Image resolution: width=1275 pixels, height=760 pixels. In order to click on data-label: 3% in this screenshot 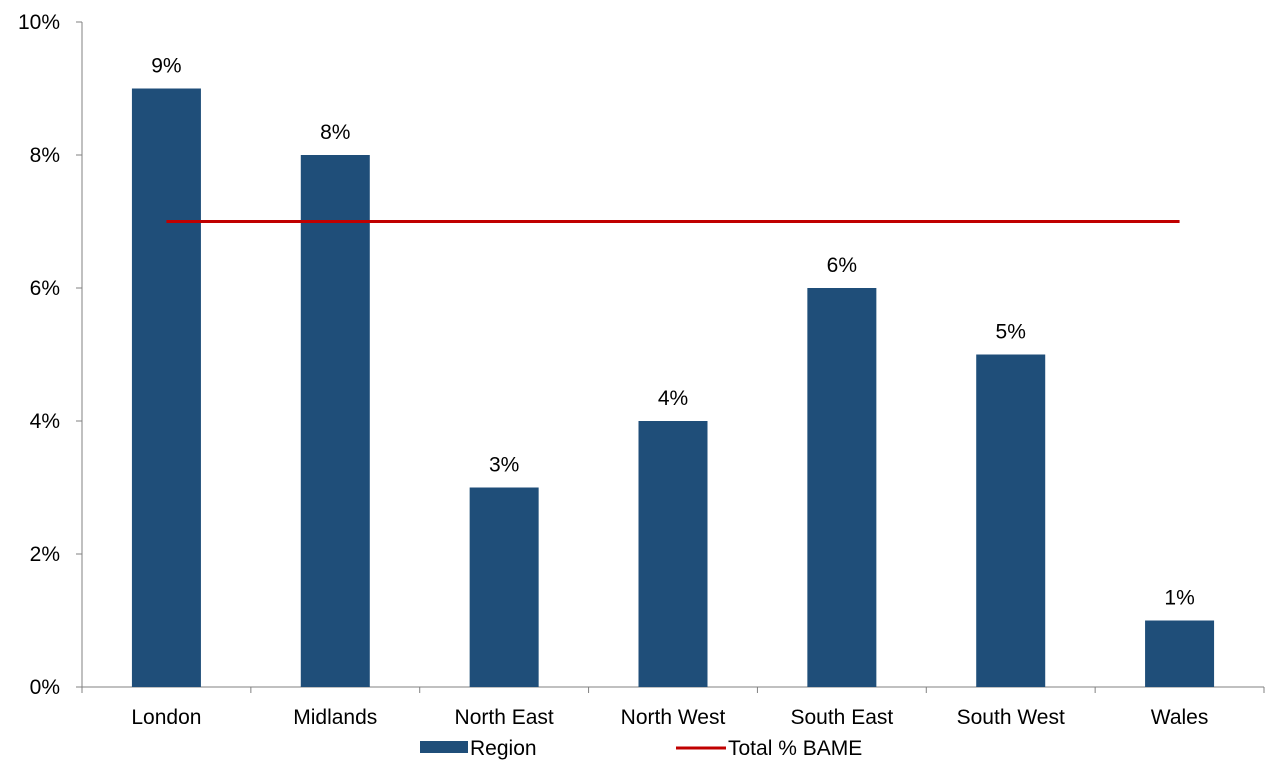, I will do `click(504, 465)`.